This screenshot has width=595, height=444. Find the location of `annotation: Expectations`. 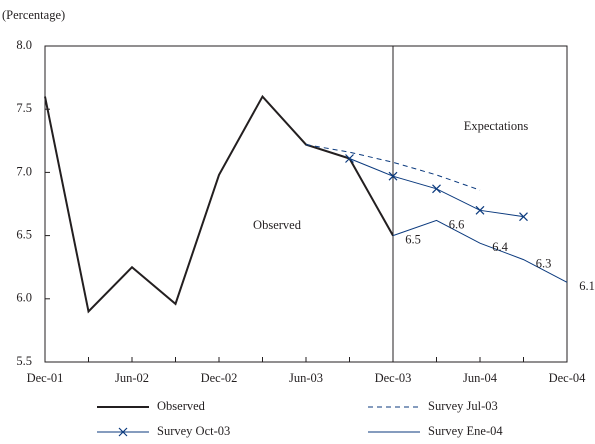

annotation: Expectations is located at coordinates (496, 126).